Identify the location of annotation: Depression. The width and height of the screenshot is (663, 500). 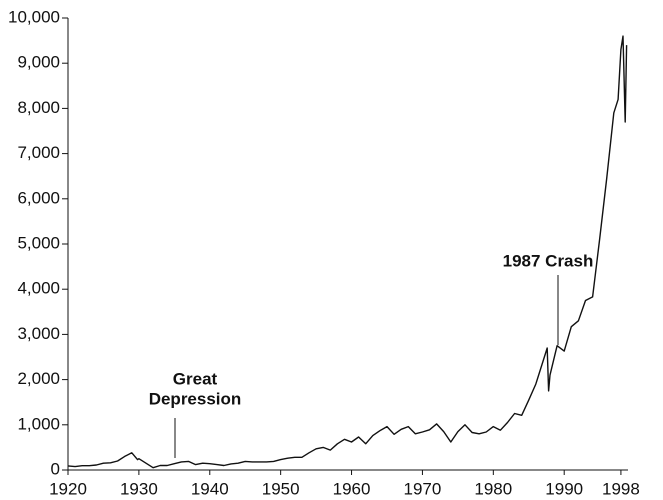
(195, 398).